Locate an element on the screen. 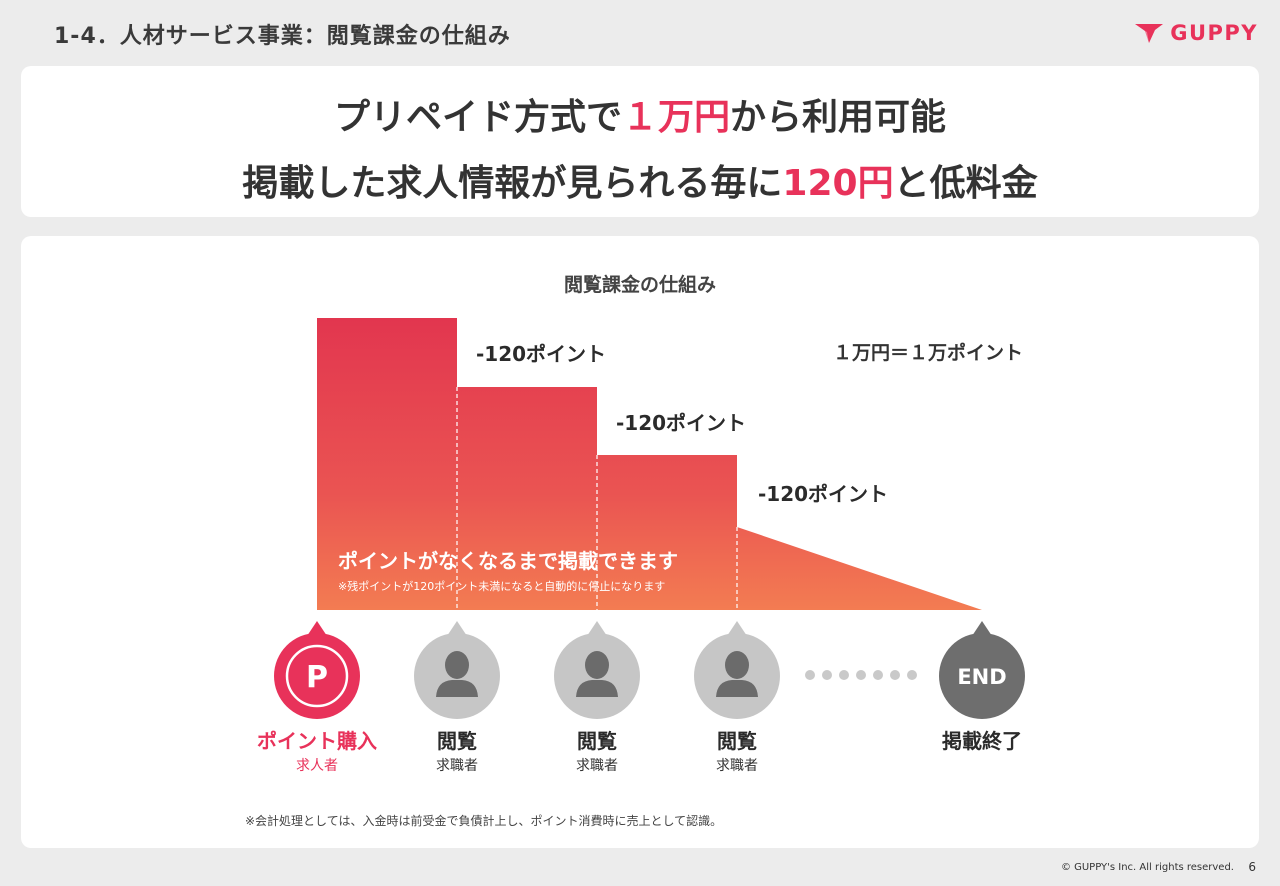  ellipsis-dots is located at coordinates (861, 675).